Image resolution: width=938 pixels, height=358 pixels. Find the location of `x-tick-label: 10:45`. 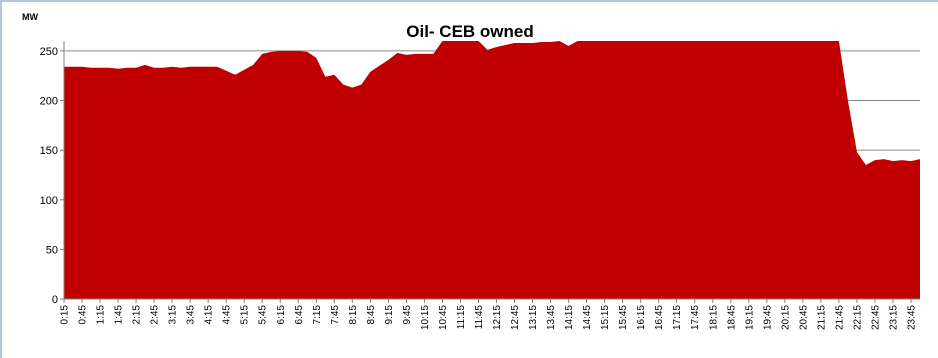

x-tick-label: 10:45 is located at coordinates (443, 317).